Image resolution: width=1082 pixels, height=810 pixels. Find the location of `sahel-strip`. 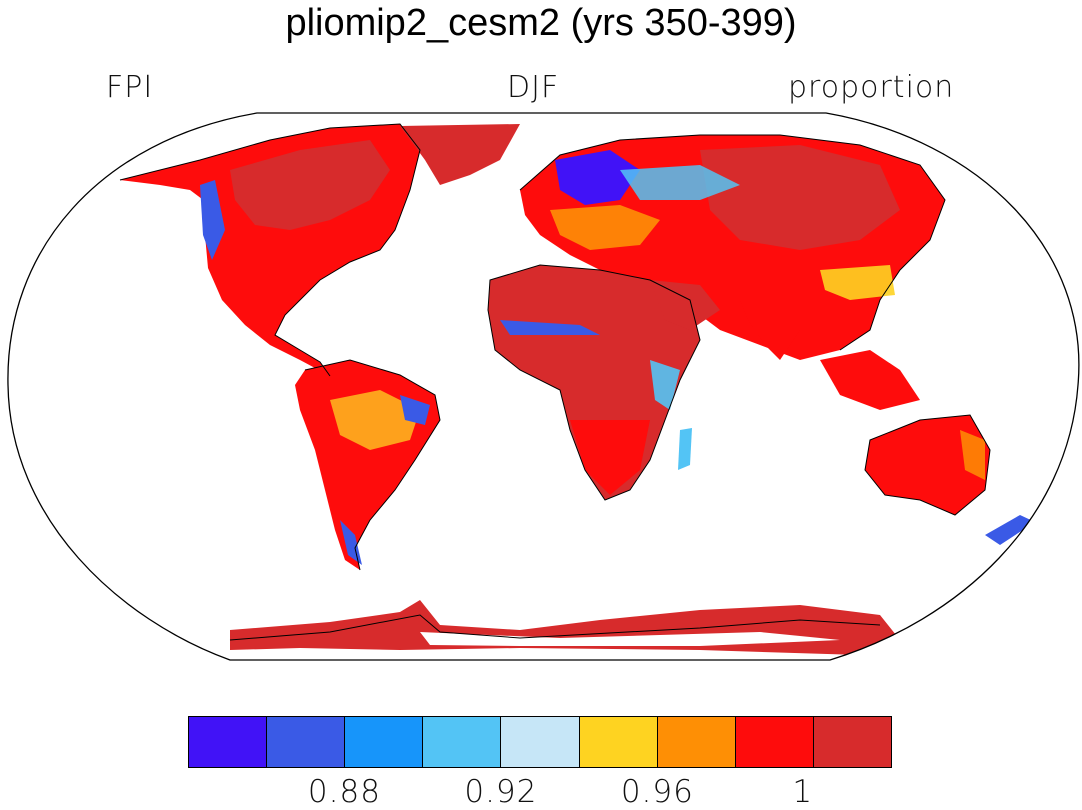

sahel-strip is located at coordinates (550, 327).